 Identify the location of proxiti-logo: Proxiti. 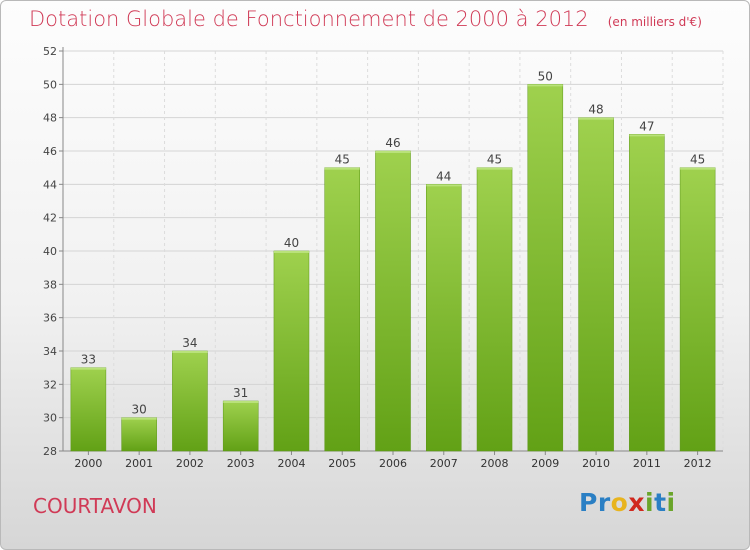
(627, 502).